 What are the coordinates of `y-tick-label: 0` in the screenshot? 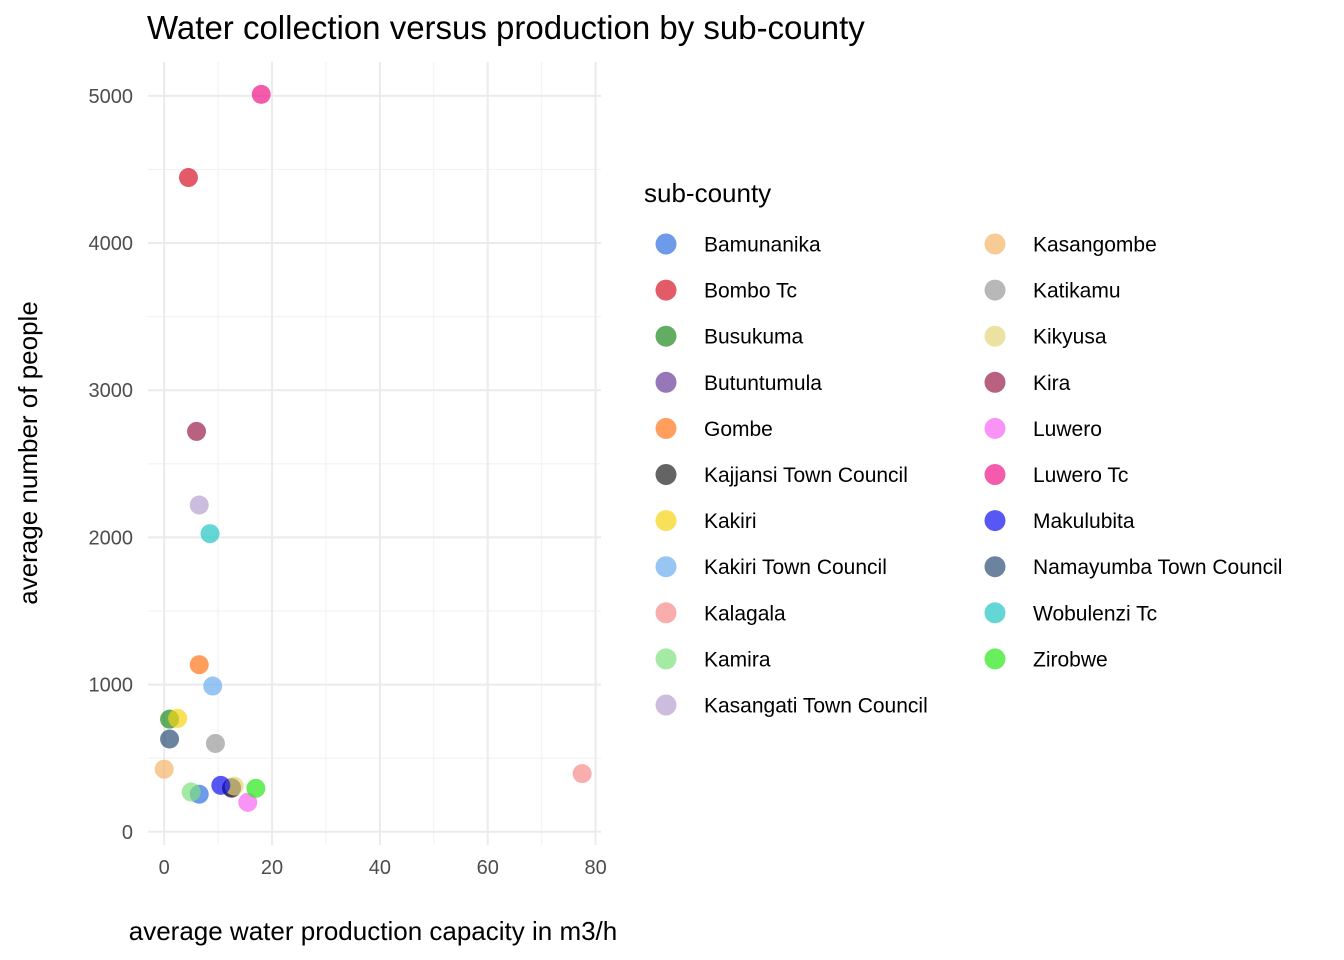 It's located at (127, 833).